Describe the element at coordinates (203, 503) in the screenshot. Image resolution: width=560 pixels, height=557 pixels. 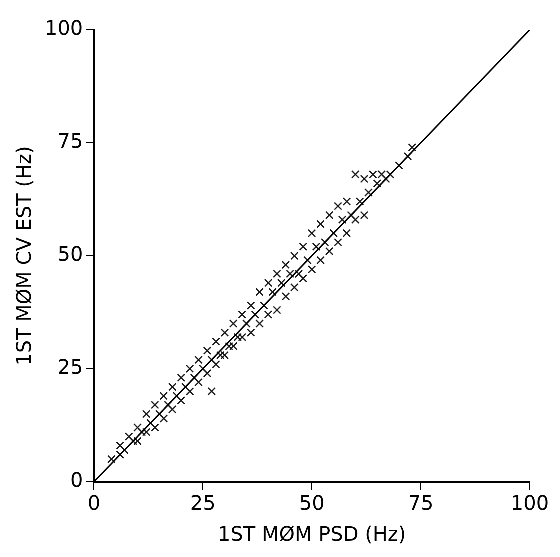
I see `x-tick-label: 25` at that location.